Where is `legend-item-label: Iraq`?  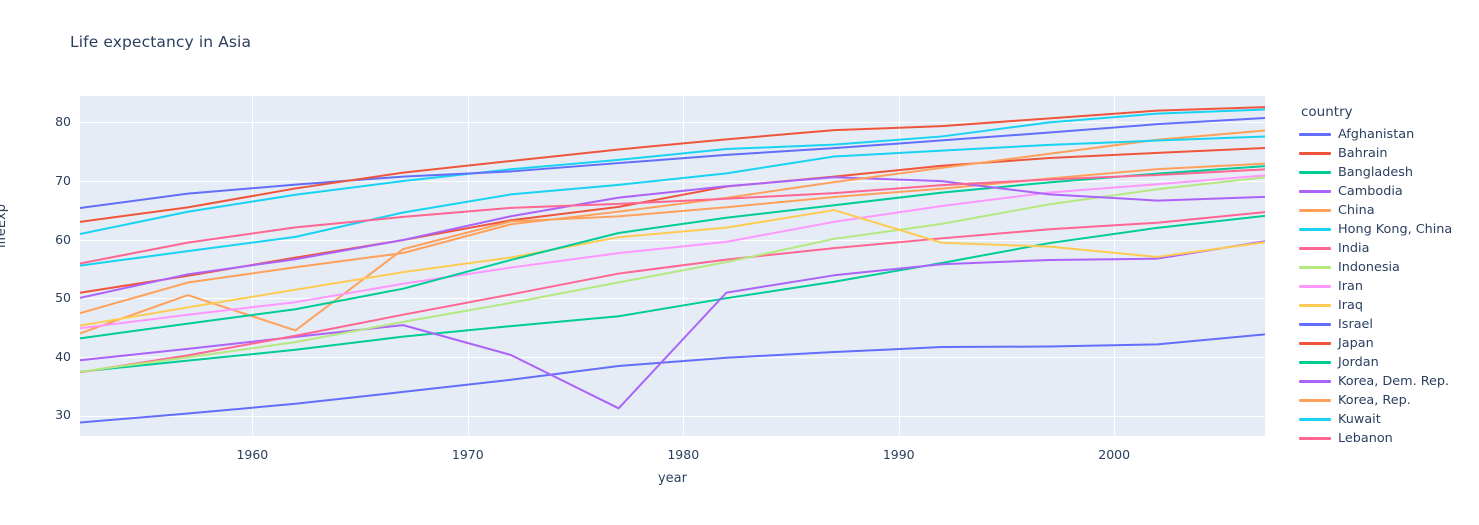 legend-item-label: Iraq is located at coordinates (1351, 305).